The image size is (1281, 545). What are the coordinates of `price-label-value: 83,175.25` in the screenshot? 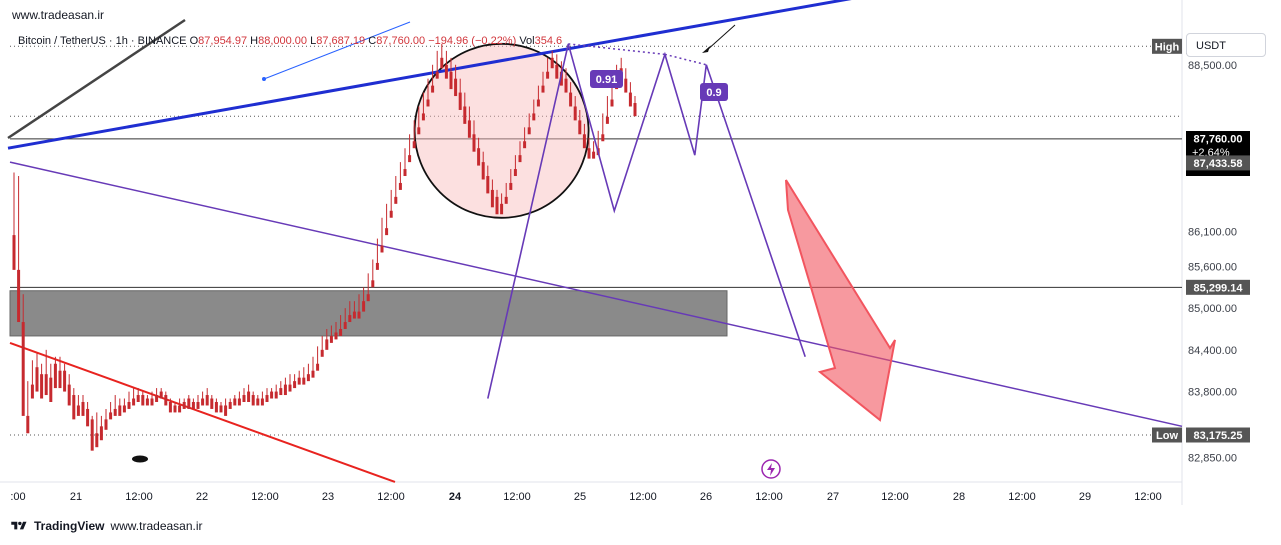 It's located at (1218, 436).